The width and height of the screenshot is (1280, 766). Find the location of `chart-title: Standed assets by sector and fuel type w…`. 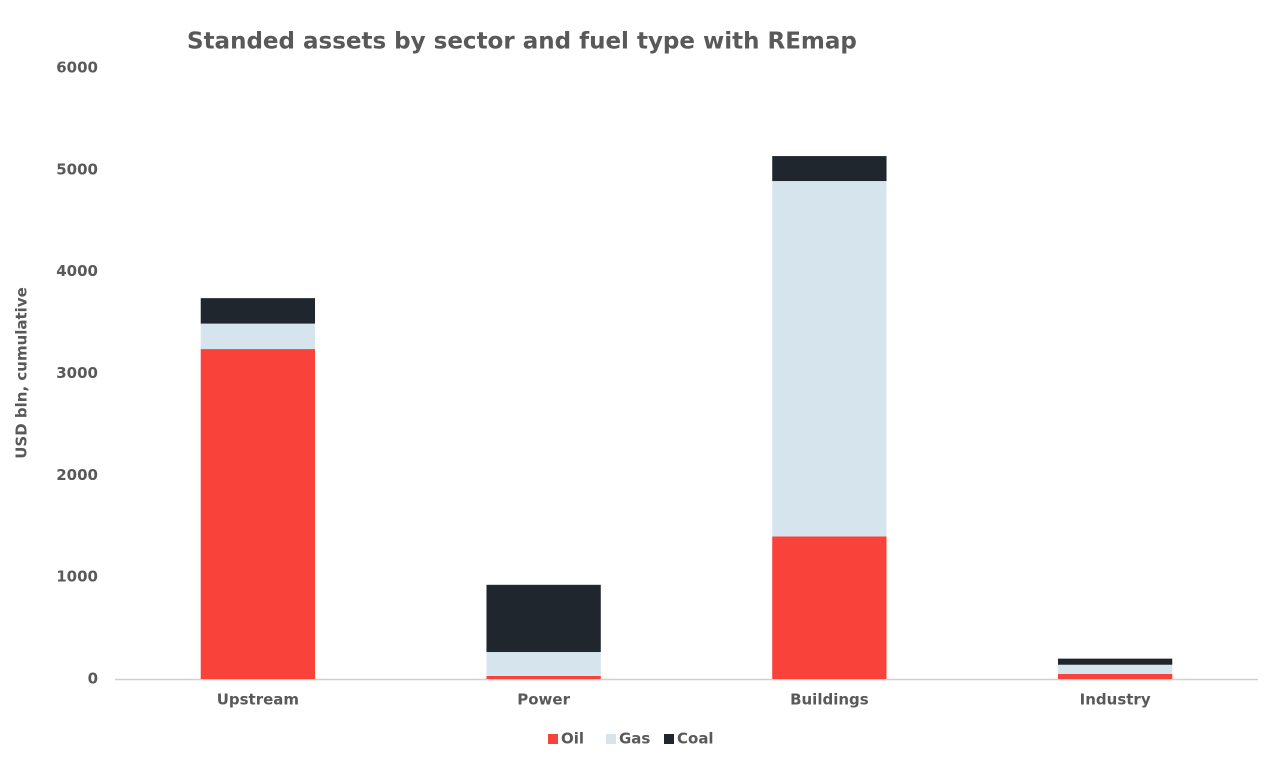

chart-title: Standed assets by sector and fuel type w… is located at coordinates (522, 42).